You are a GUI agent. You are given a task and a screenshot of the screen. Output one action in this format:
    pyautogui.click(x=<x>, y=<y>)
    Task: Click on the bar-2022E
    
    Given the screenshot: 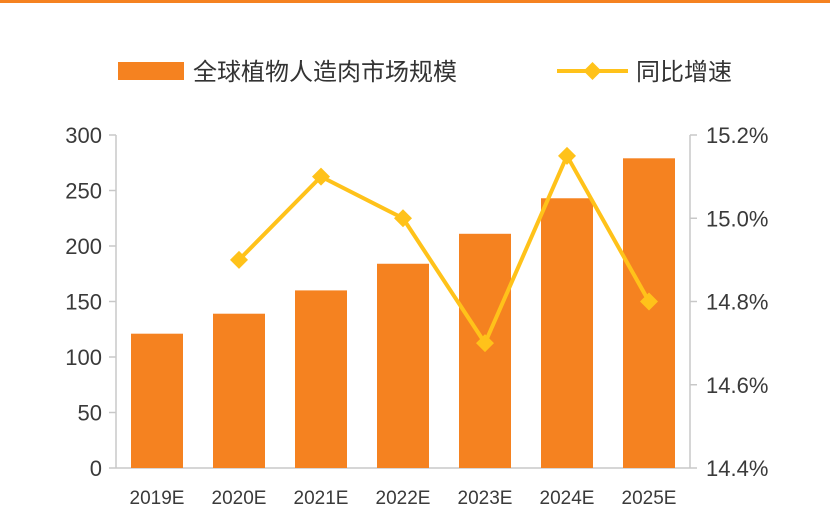 What is the action you would take?
    pyautogui.click(x=403, y=365)
    